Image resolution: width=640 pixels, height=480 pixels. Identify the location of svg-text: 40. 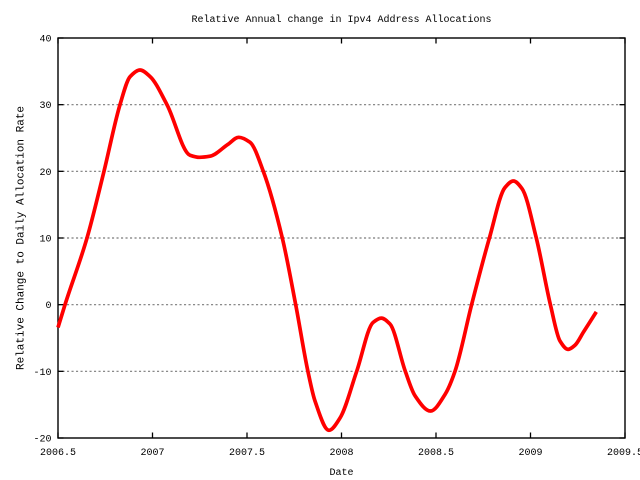
(45, 40).